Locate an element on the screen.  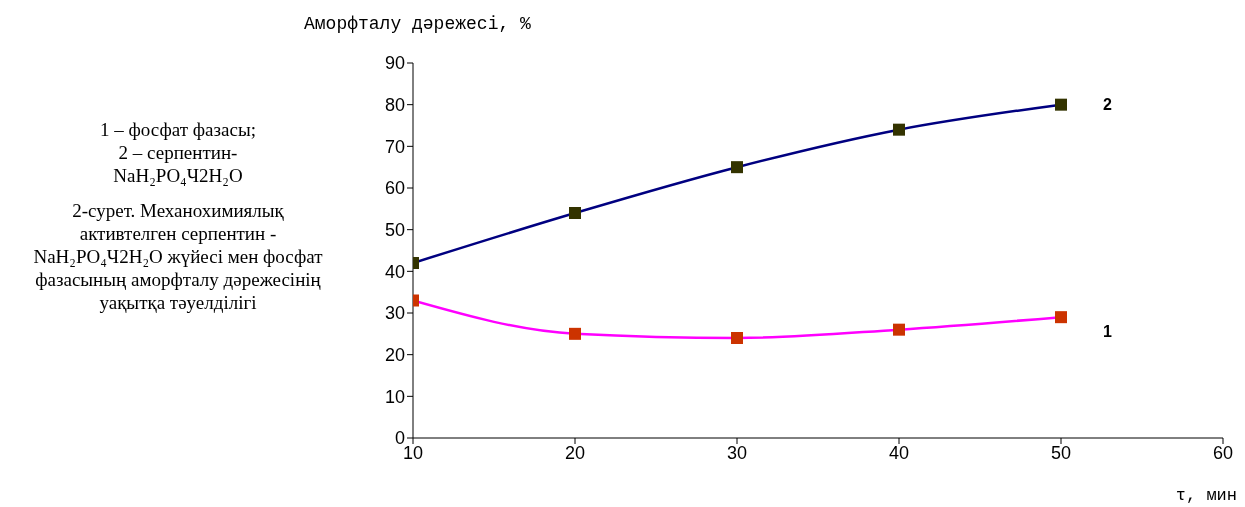
text: 1 is located at coordinates (1107, 332).